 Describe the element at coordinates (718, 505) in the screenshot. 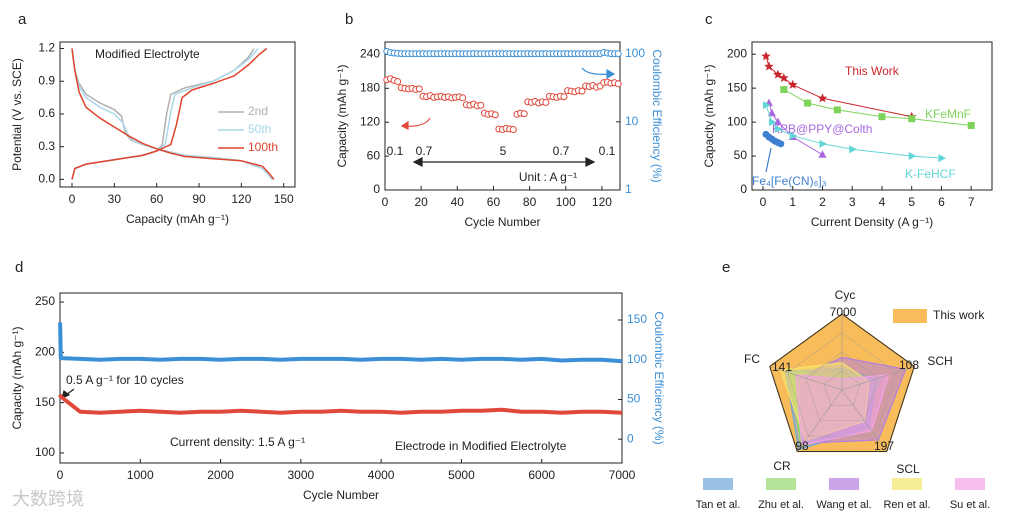

I see `legend-label: Tan et al.` at that location.